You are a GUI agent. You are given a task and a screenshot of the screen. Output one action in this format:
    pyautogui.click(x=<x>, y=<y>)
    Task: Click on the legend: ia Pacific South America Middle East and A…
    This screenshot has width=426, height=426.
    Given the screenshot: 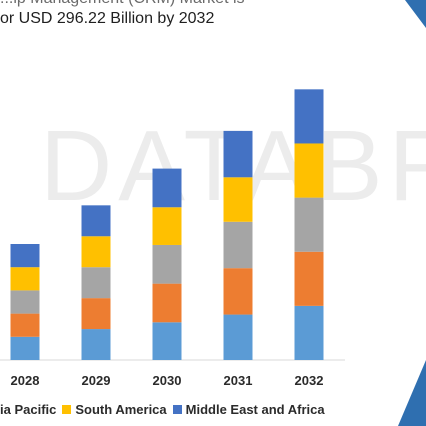 What is the action you would take?
    pyautogui.click(x=162, y=409)
    